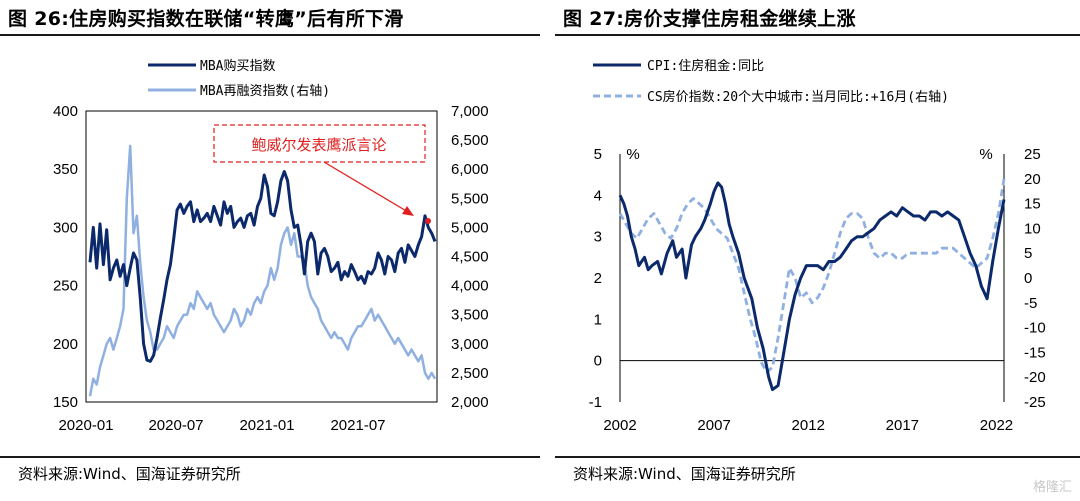 This screenshot has height=501, width=1080. What do you see at coordinates (1028, 253) in the screenshot?
I see `right-y2-tick-label: 5` at bounding box center [1028, 253].